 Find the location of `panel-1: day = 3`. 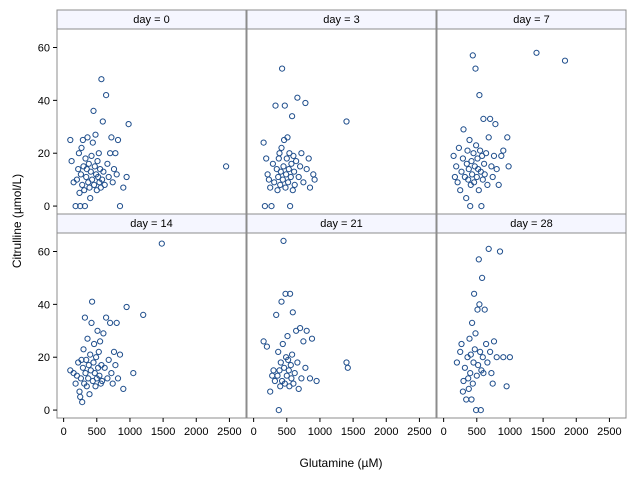

panel-1: day = 3 is located at coordinates (341, 112).